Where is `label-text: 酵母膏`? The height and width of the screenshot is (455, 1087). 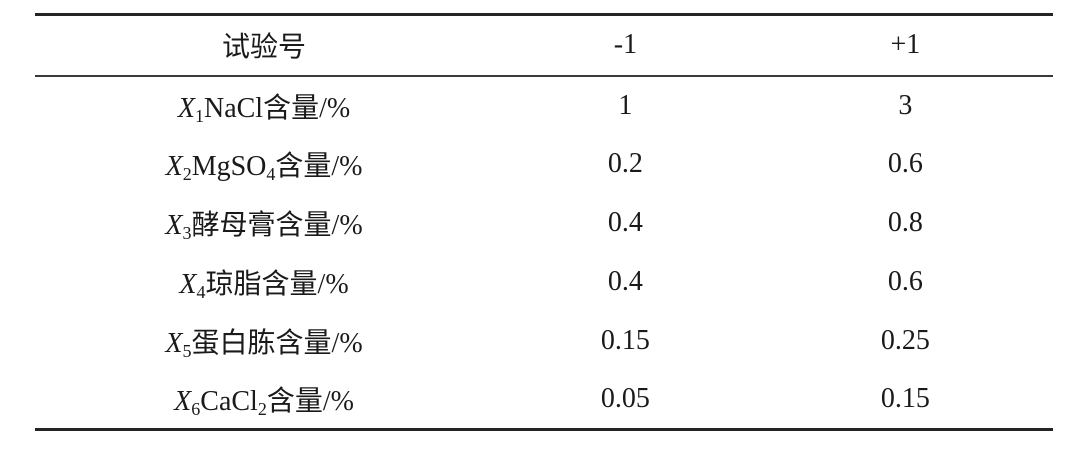 label-text: 酵母膏 is located at coordinates (233, 225).